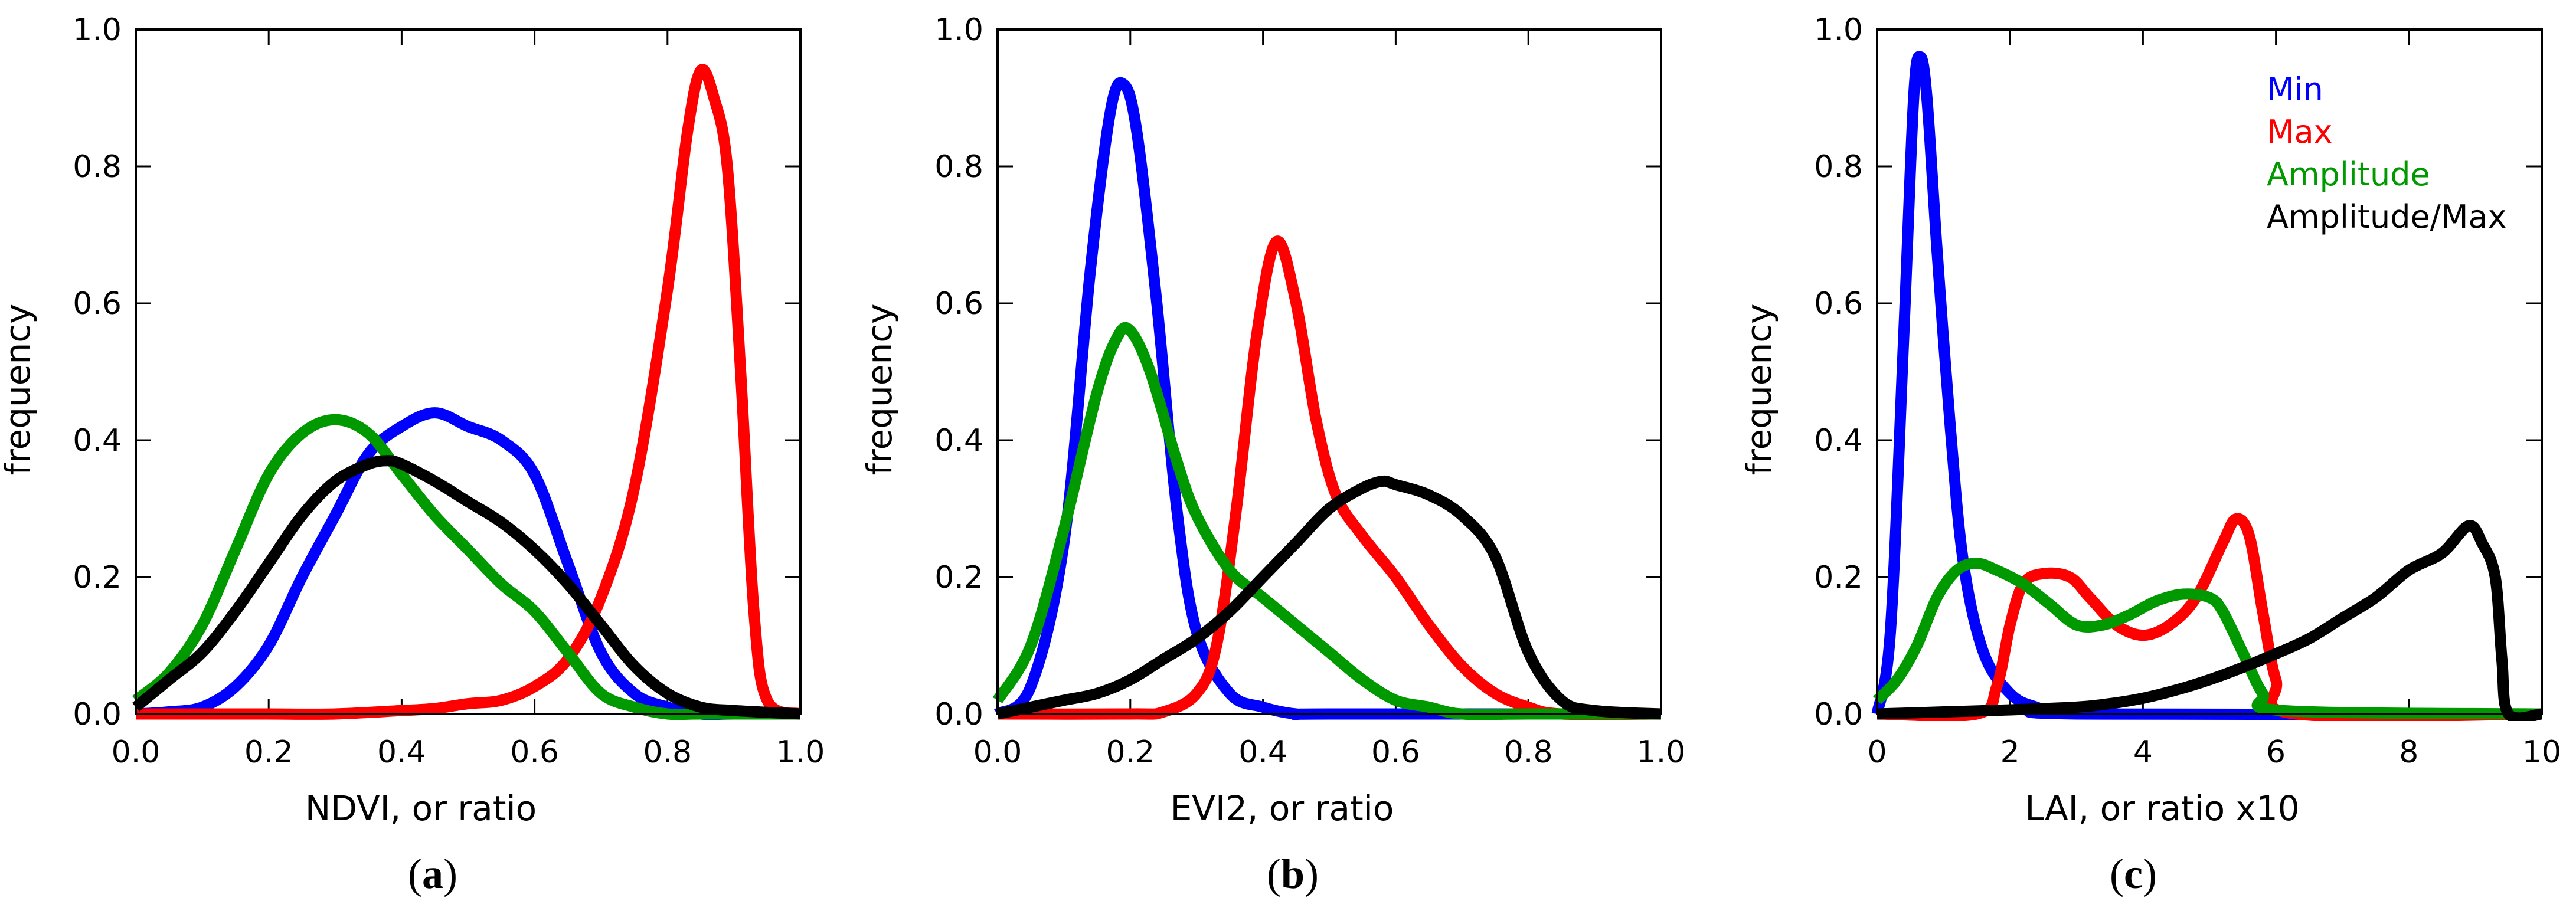 Image resolution: width=2576 pixels, height=914 pixels. Describe the element at coordinates (2387, 216) in the screenshot. I see `legend-entry-amplitude-max: Amplitude/Max` at that location.